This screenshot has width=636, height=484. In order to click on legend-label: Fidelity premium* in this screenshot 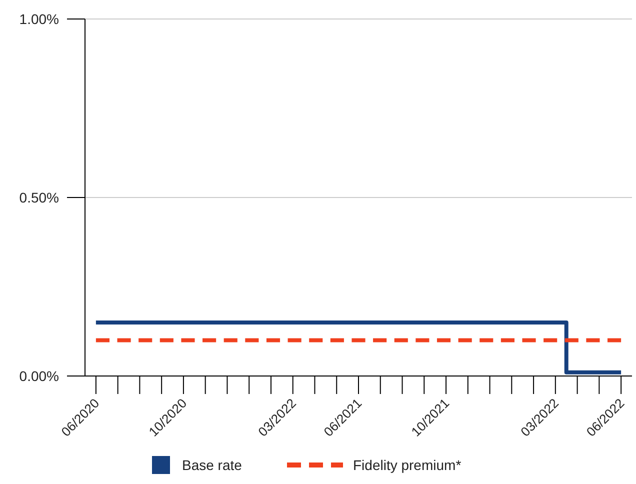, I will do `click(407, 464)`.